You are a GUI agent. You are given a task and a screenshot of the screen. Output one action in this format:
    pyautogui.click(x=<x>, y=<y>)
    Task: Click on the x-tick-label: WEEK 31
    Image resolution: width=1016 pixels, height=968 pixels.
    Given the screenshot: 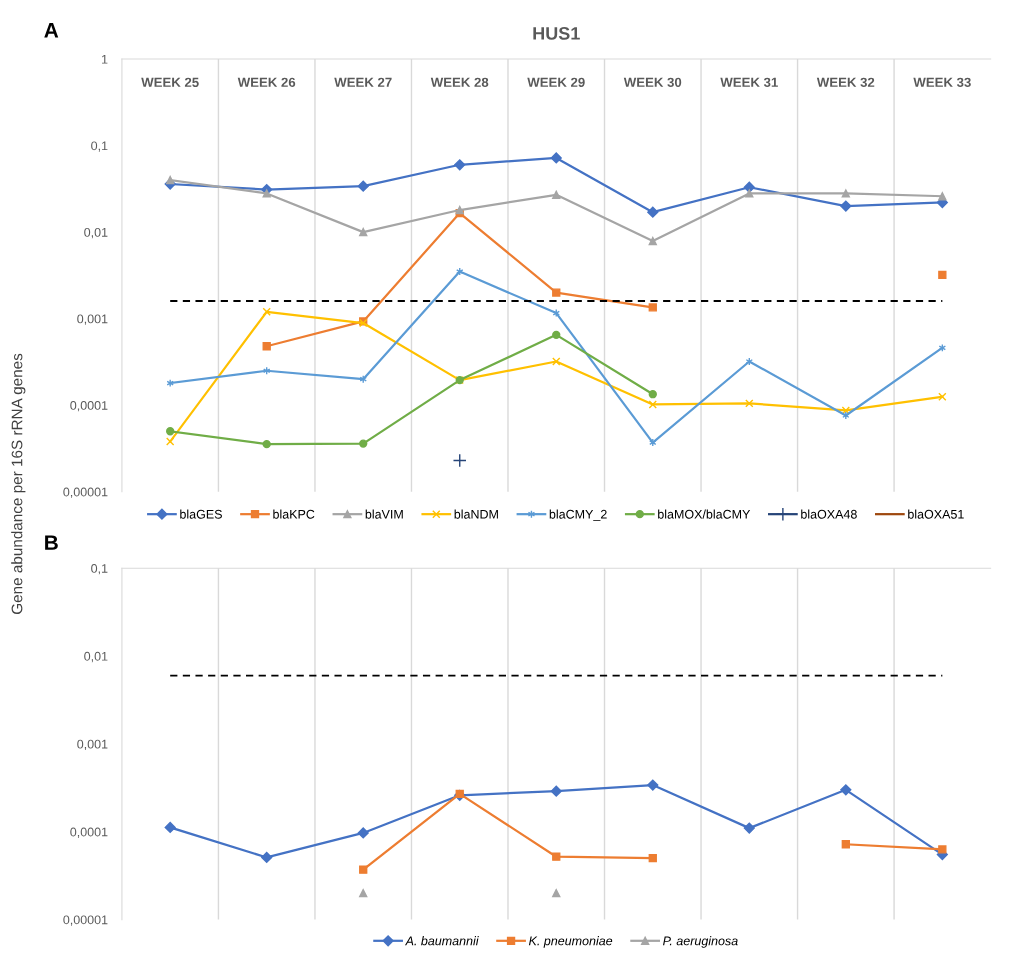 What is the action you would take?
    pyautogui.click(x=749, y=82)
    